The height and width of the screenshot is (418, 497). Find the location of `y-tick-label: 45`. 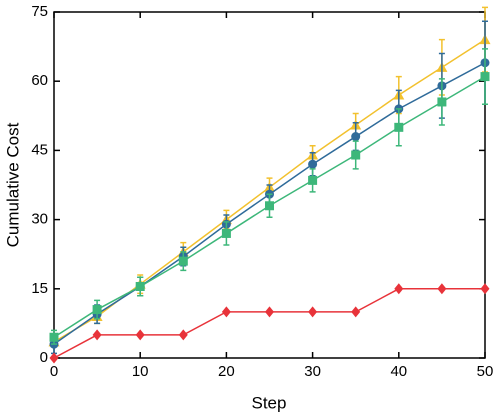

y-tick-label: 45 is located at coordinates (39, 149).